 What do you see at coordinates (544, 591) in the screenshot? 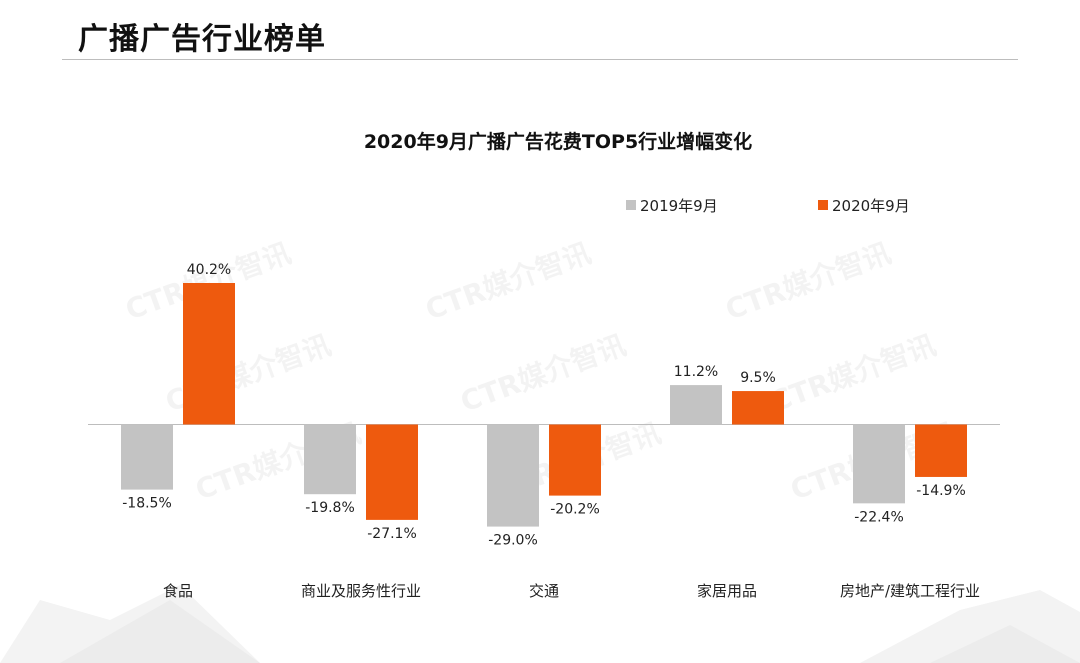
I see `category-label-3: 交通` at bounding box center [544, 591].